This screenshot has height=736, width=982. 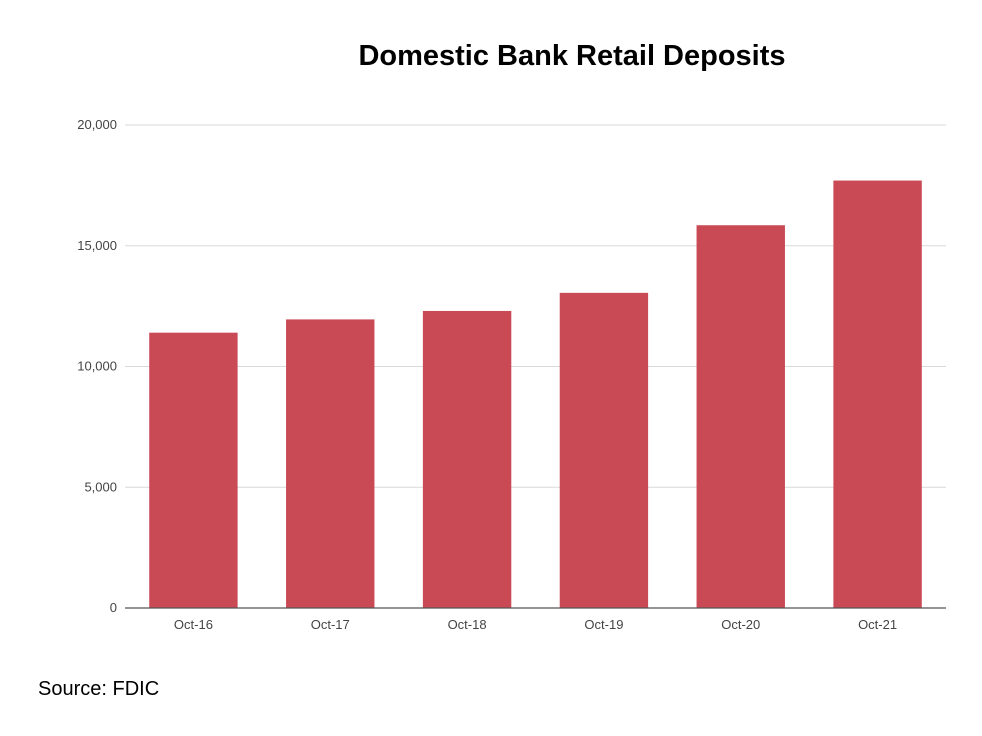 What do you see at coordinates (99, 689) in the screenshot?
I see `source-note: Source: FDIC` at bounding box center [99, 689].